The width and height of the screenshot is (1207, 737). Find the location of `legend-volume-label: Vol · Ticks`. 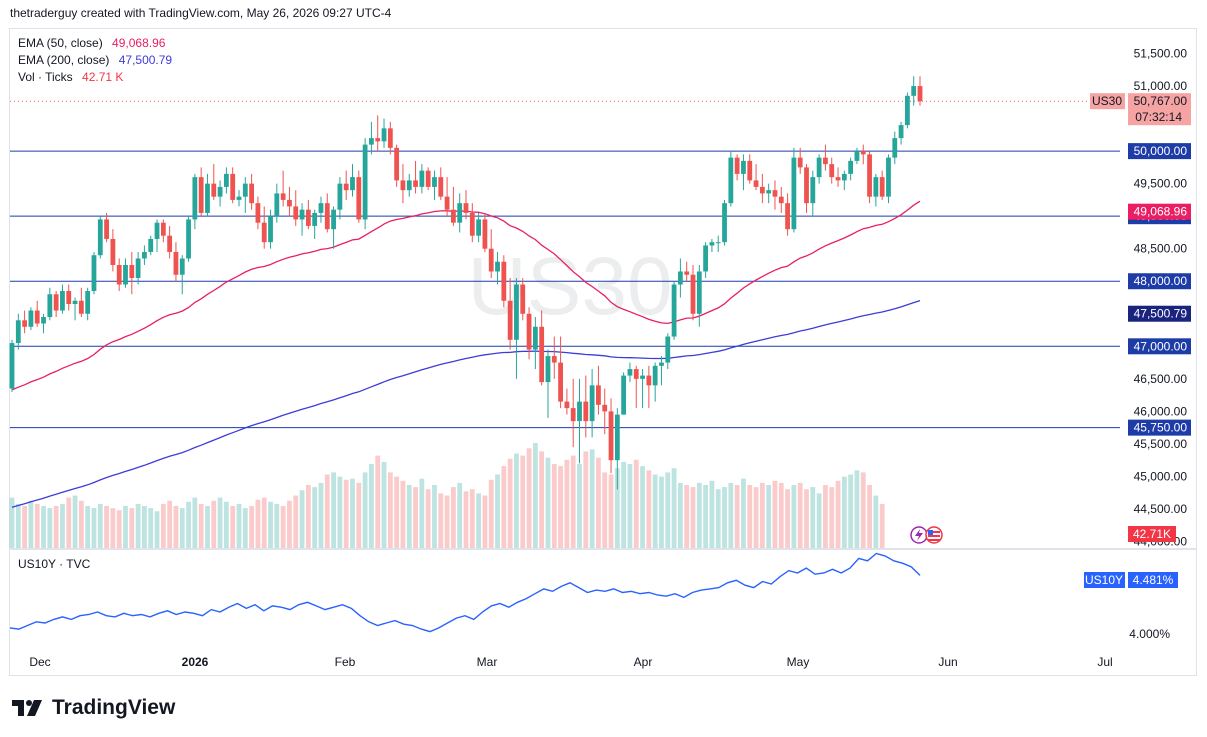

legend-volume-label: Vol · Ticks is located at coordinates (45, 77).